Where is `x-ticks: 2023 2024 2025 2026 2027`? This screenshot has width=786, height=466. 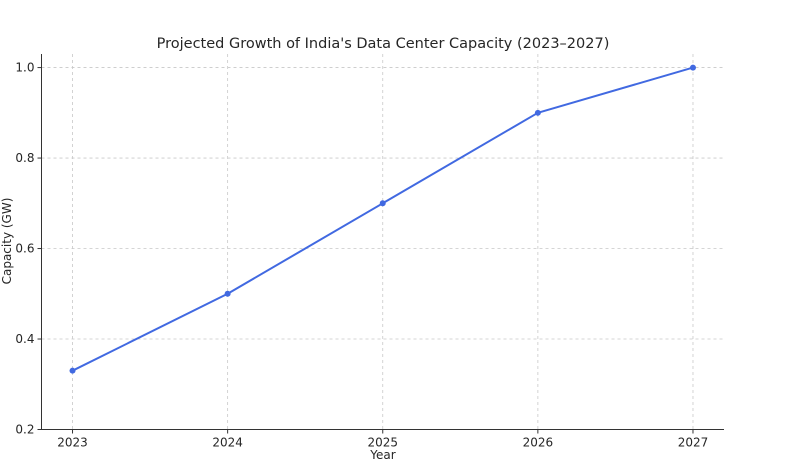 x-ticks: 2023 2024 2025 2026 2027 is located at coordinates (383, 439).